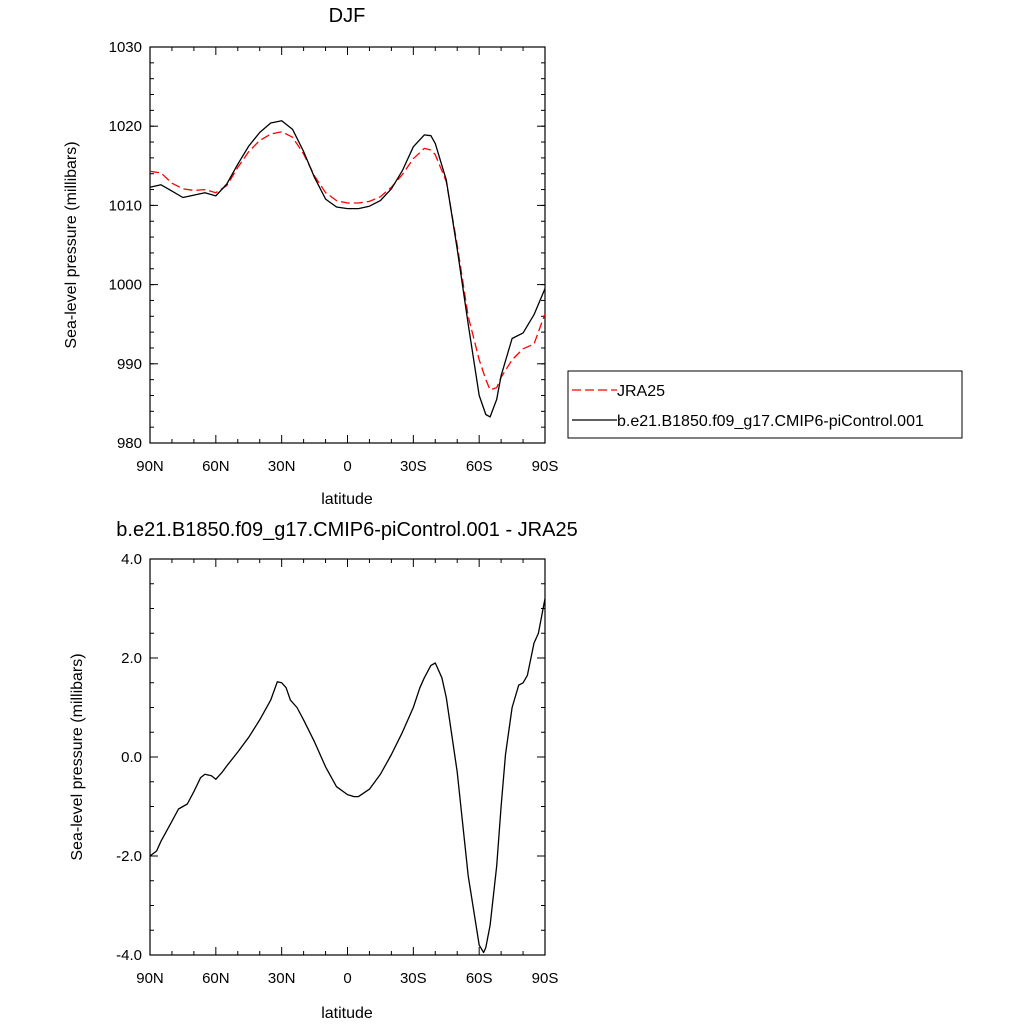 This screenshot has height=1024, width=1024. Describe the element at coordinates (282, 466) in the screenshot. I see `top-x-tick-label: 30N` at that location.